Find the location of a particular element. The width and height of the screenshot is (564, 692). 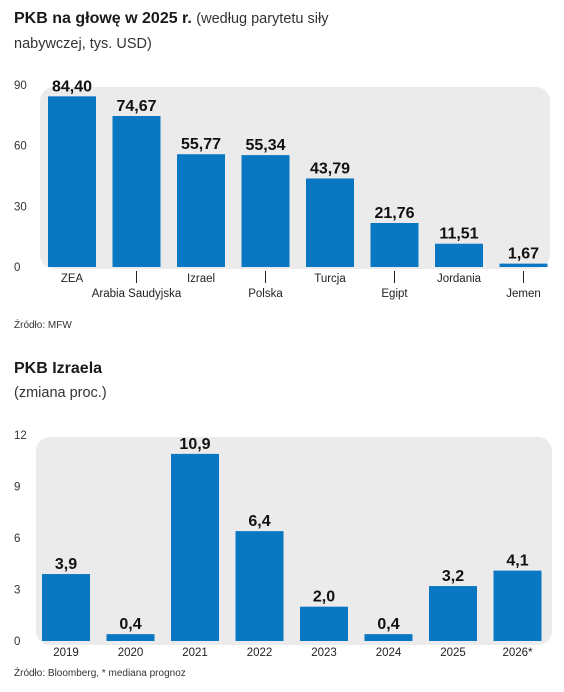

chart2-value-label: 6,4 is located at coordinates (259, 521).